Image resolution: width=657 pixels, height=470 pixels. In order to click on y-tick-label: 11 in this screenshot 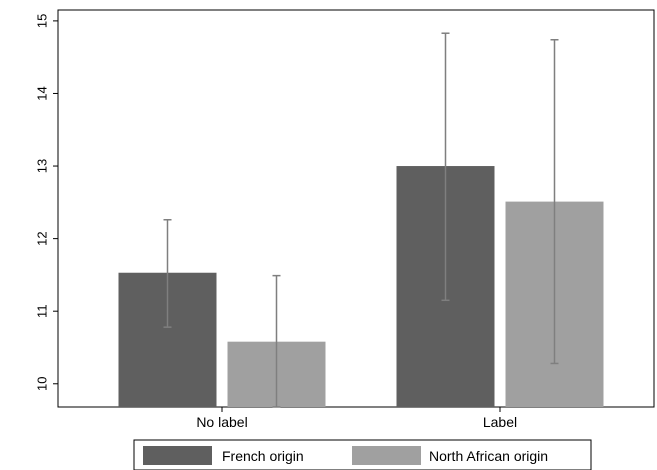, I will do `click(42, 311)`.